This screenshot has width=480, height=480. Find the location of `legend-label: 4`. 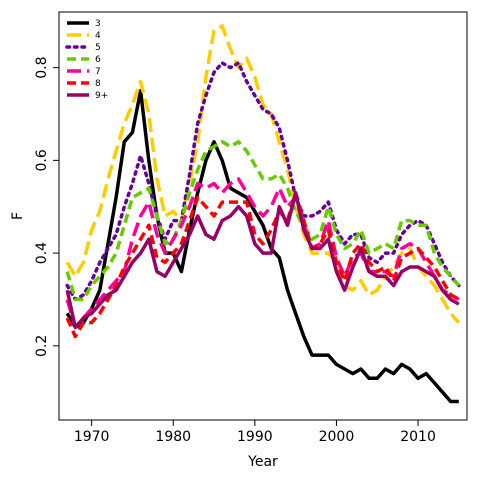

legend-label: 4 is located at coordinates (98, 36).